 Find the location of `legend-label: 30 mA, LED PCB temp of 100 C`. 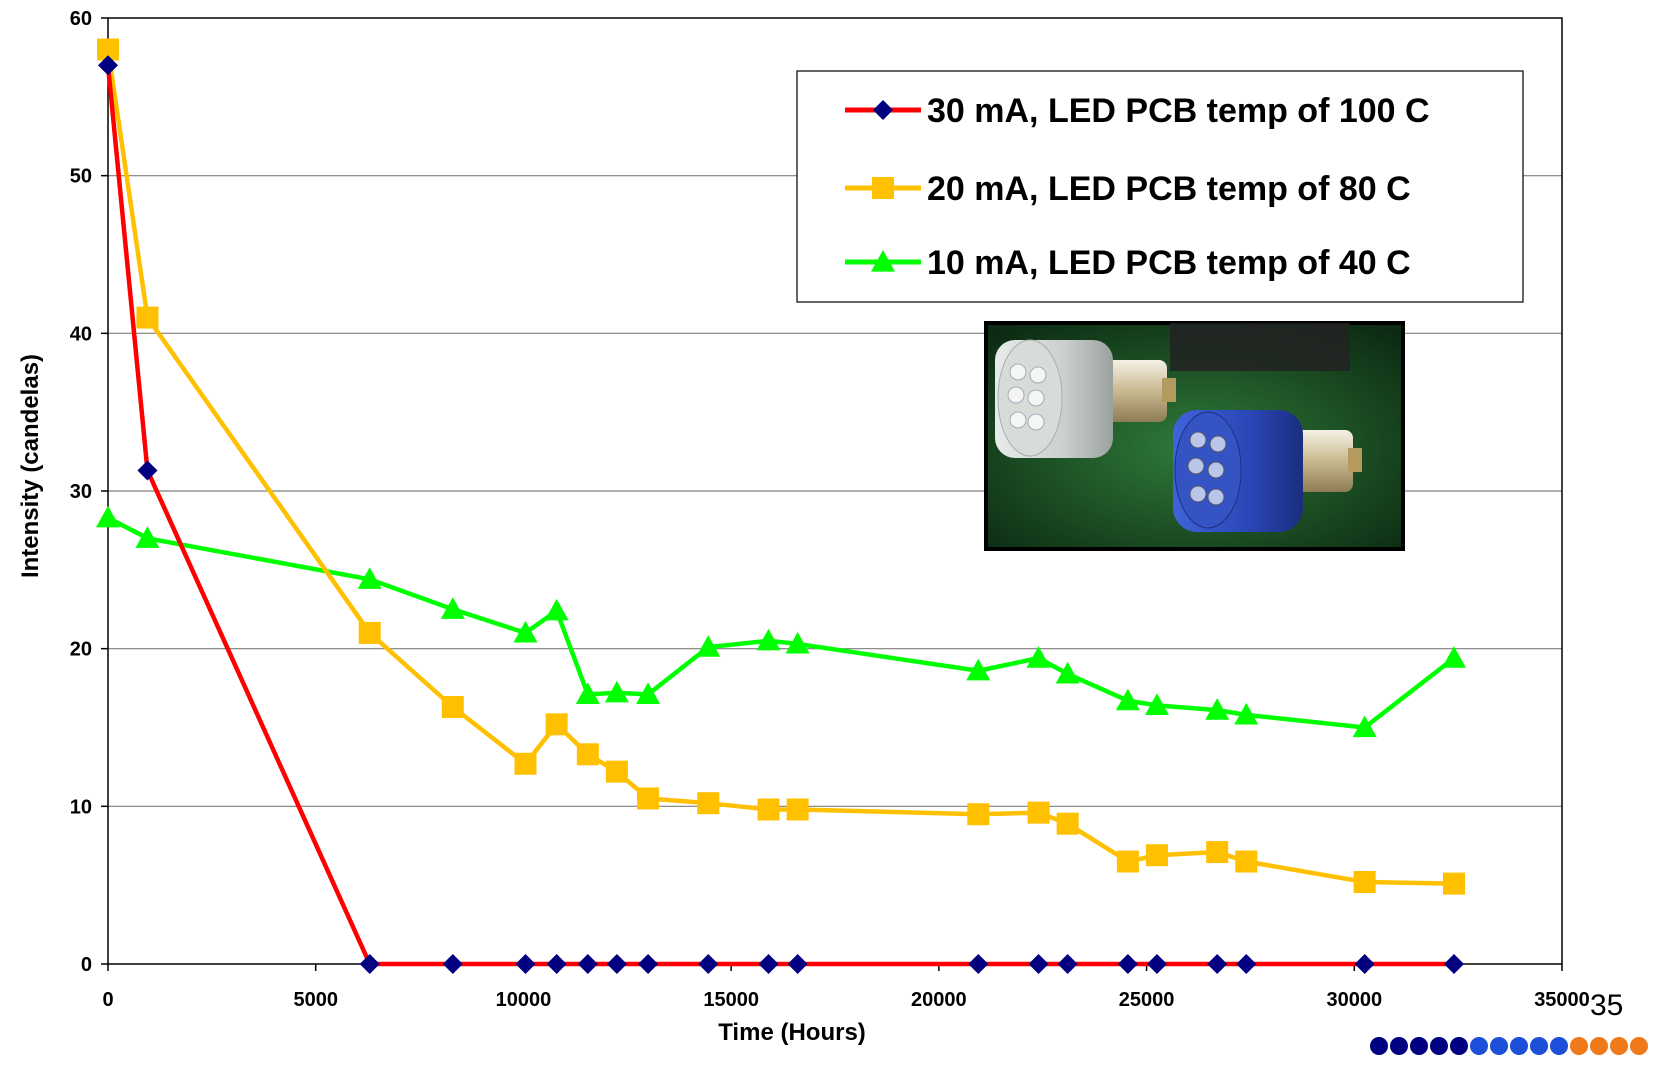

legend-label: 30 mA, LED PCB temp of 100 C is located at coordinates (1178, 111).